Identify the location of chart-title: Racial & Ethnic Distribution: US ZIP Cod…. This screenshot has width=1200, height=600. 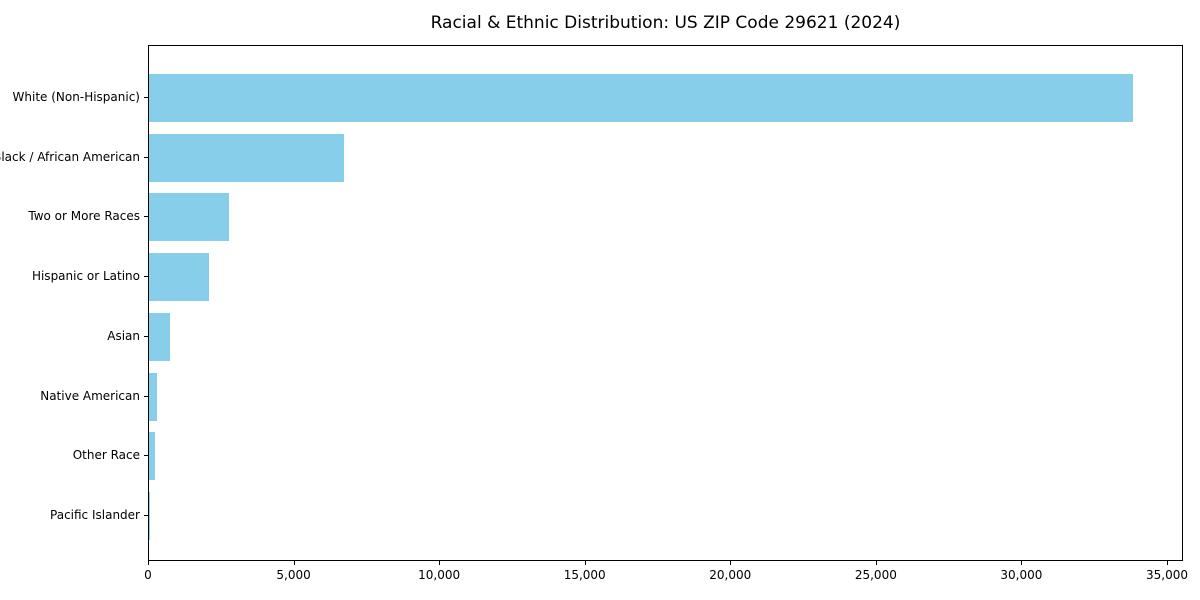
(665, 23).